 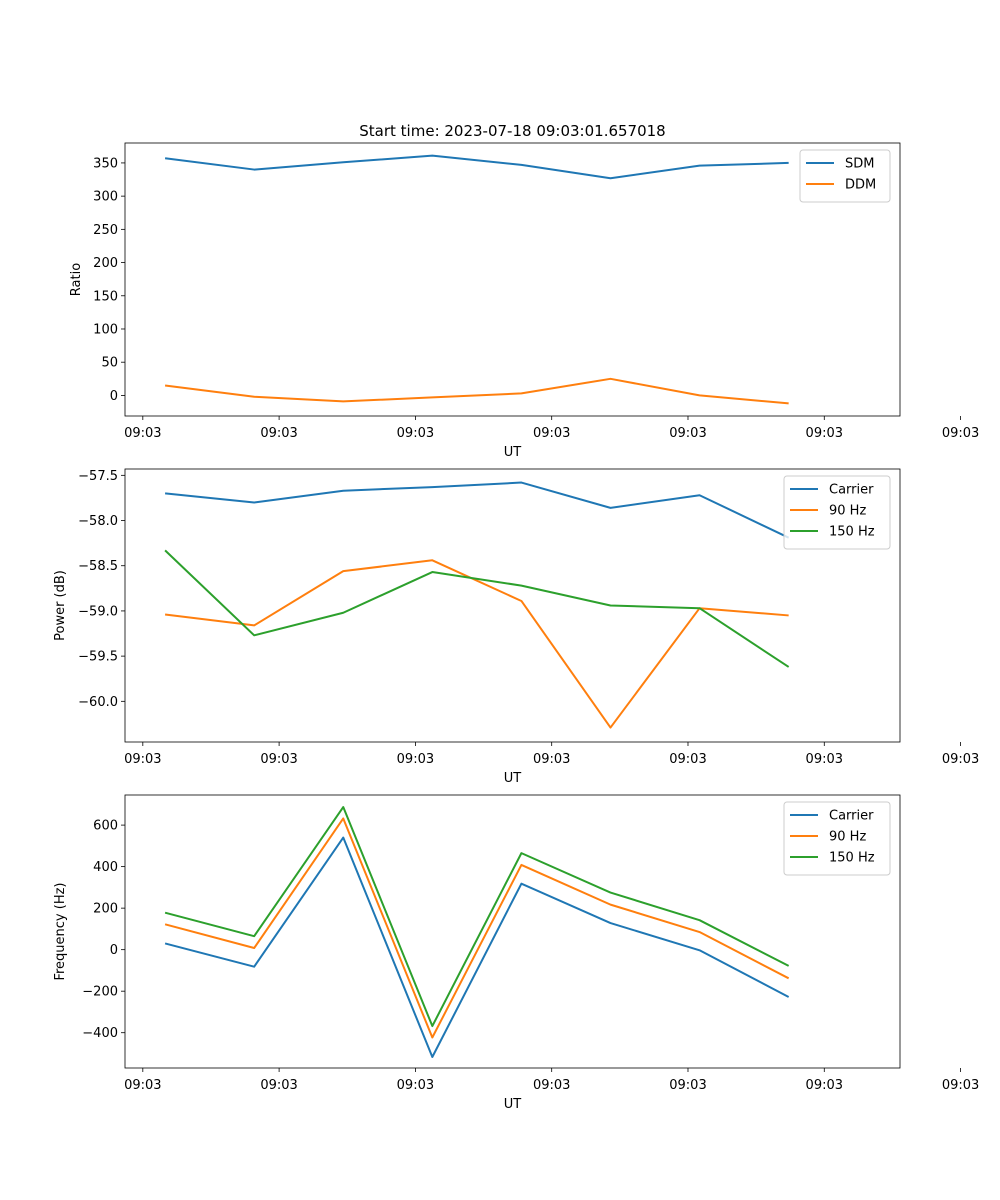 I want to click on legend-label: DDM, so click(x=860, y=185).